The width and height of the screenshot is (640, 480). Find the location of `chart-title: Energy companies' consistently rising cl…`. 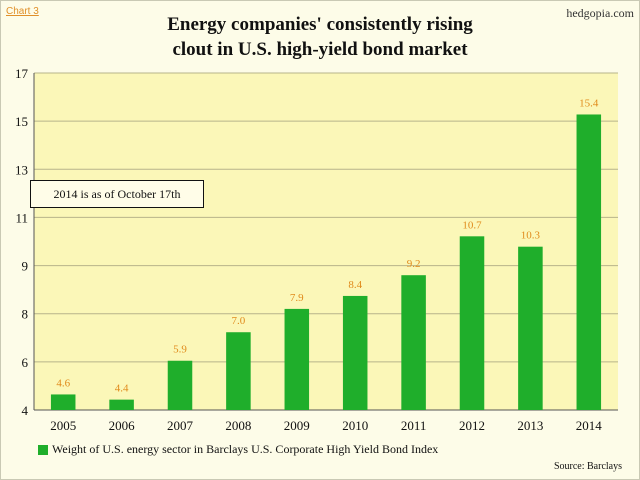

chart-title: Energy companies' consistently rising cl… is located at coordinates (320, 37).